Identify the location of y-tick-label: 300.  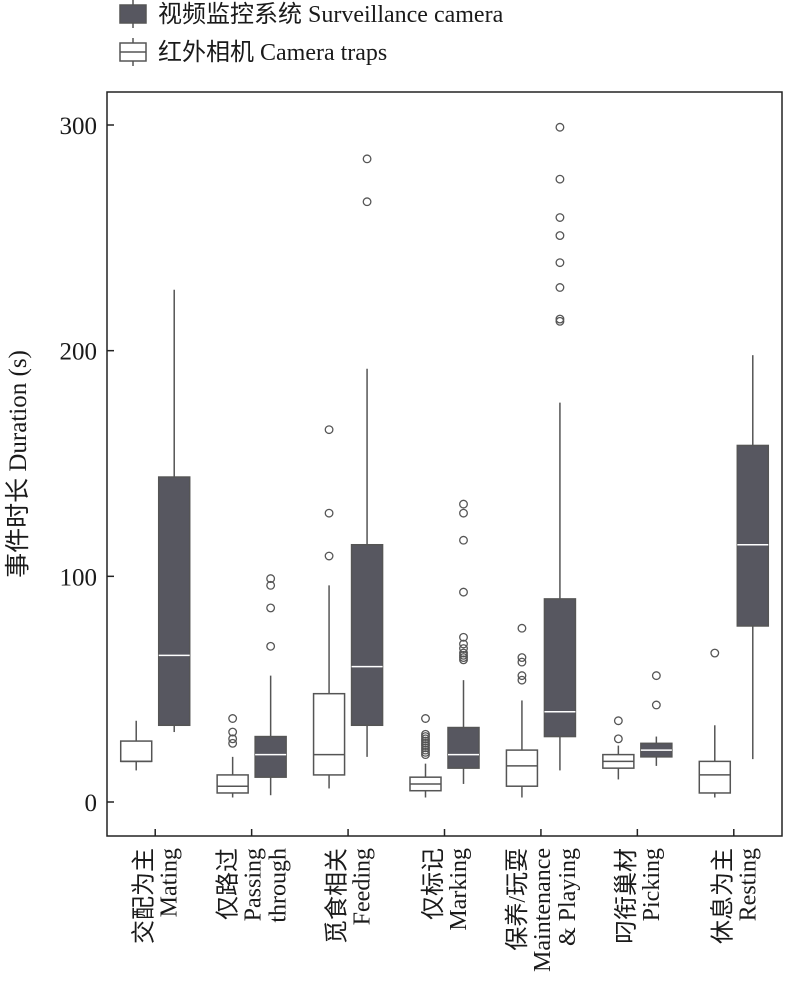
(79, 126).